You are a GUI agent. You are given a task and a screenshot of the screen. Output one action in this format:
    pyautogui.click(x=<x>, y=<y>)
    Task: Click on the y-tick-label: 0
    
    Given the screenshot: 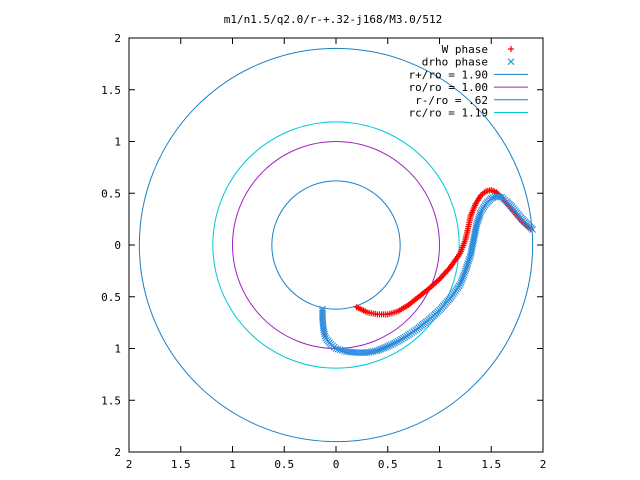 What is the action you would take?
    pyautogui.click(x=117, y=245)
    